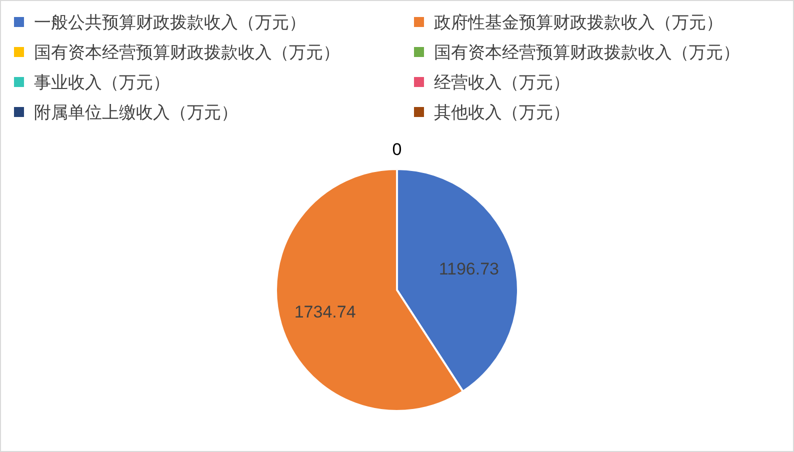 This screenshot has height=452, width=794. What do you see at coordinates (102, 82) in the screenshot?
I see `legend-label: 事业收入（万元）` at bounding box center [102, 82].